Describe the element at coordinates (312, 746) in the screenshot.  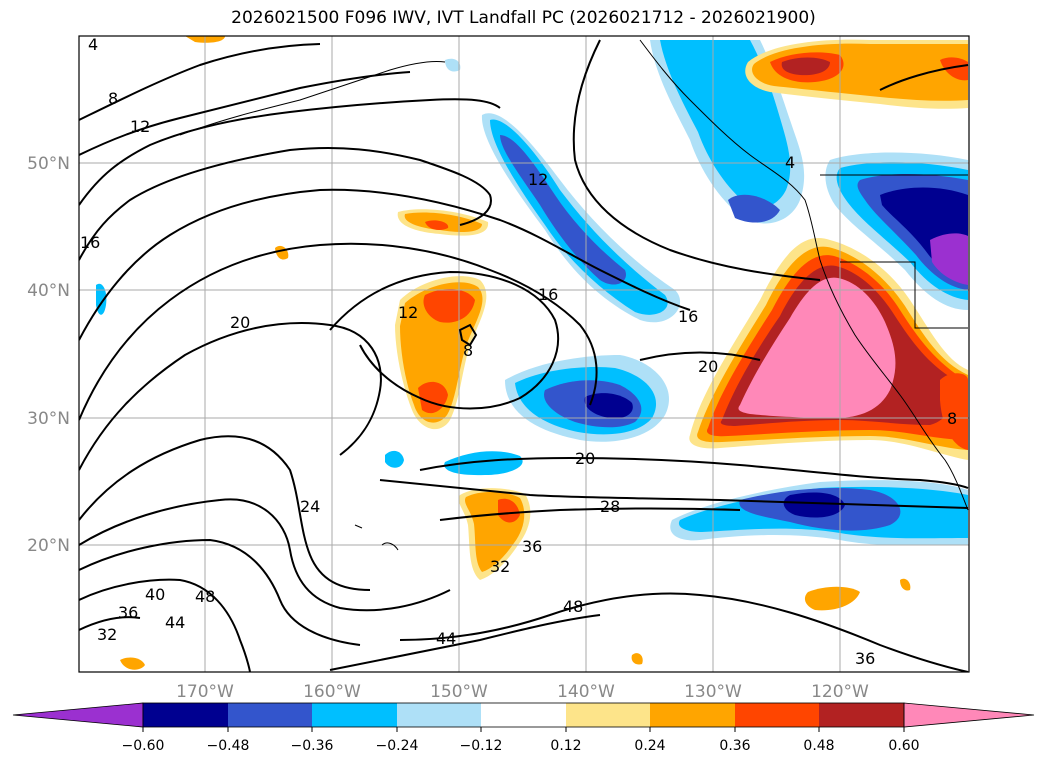
I see `colorbar-tick-label: −0.36` at that location.